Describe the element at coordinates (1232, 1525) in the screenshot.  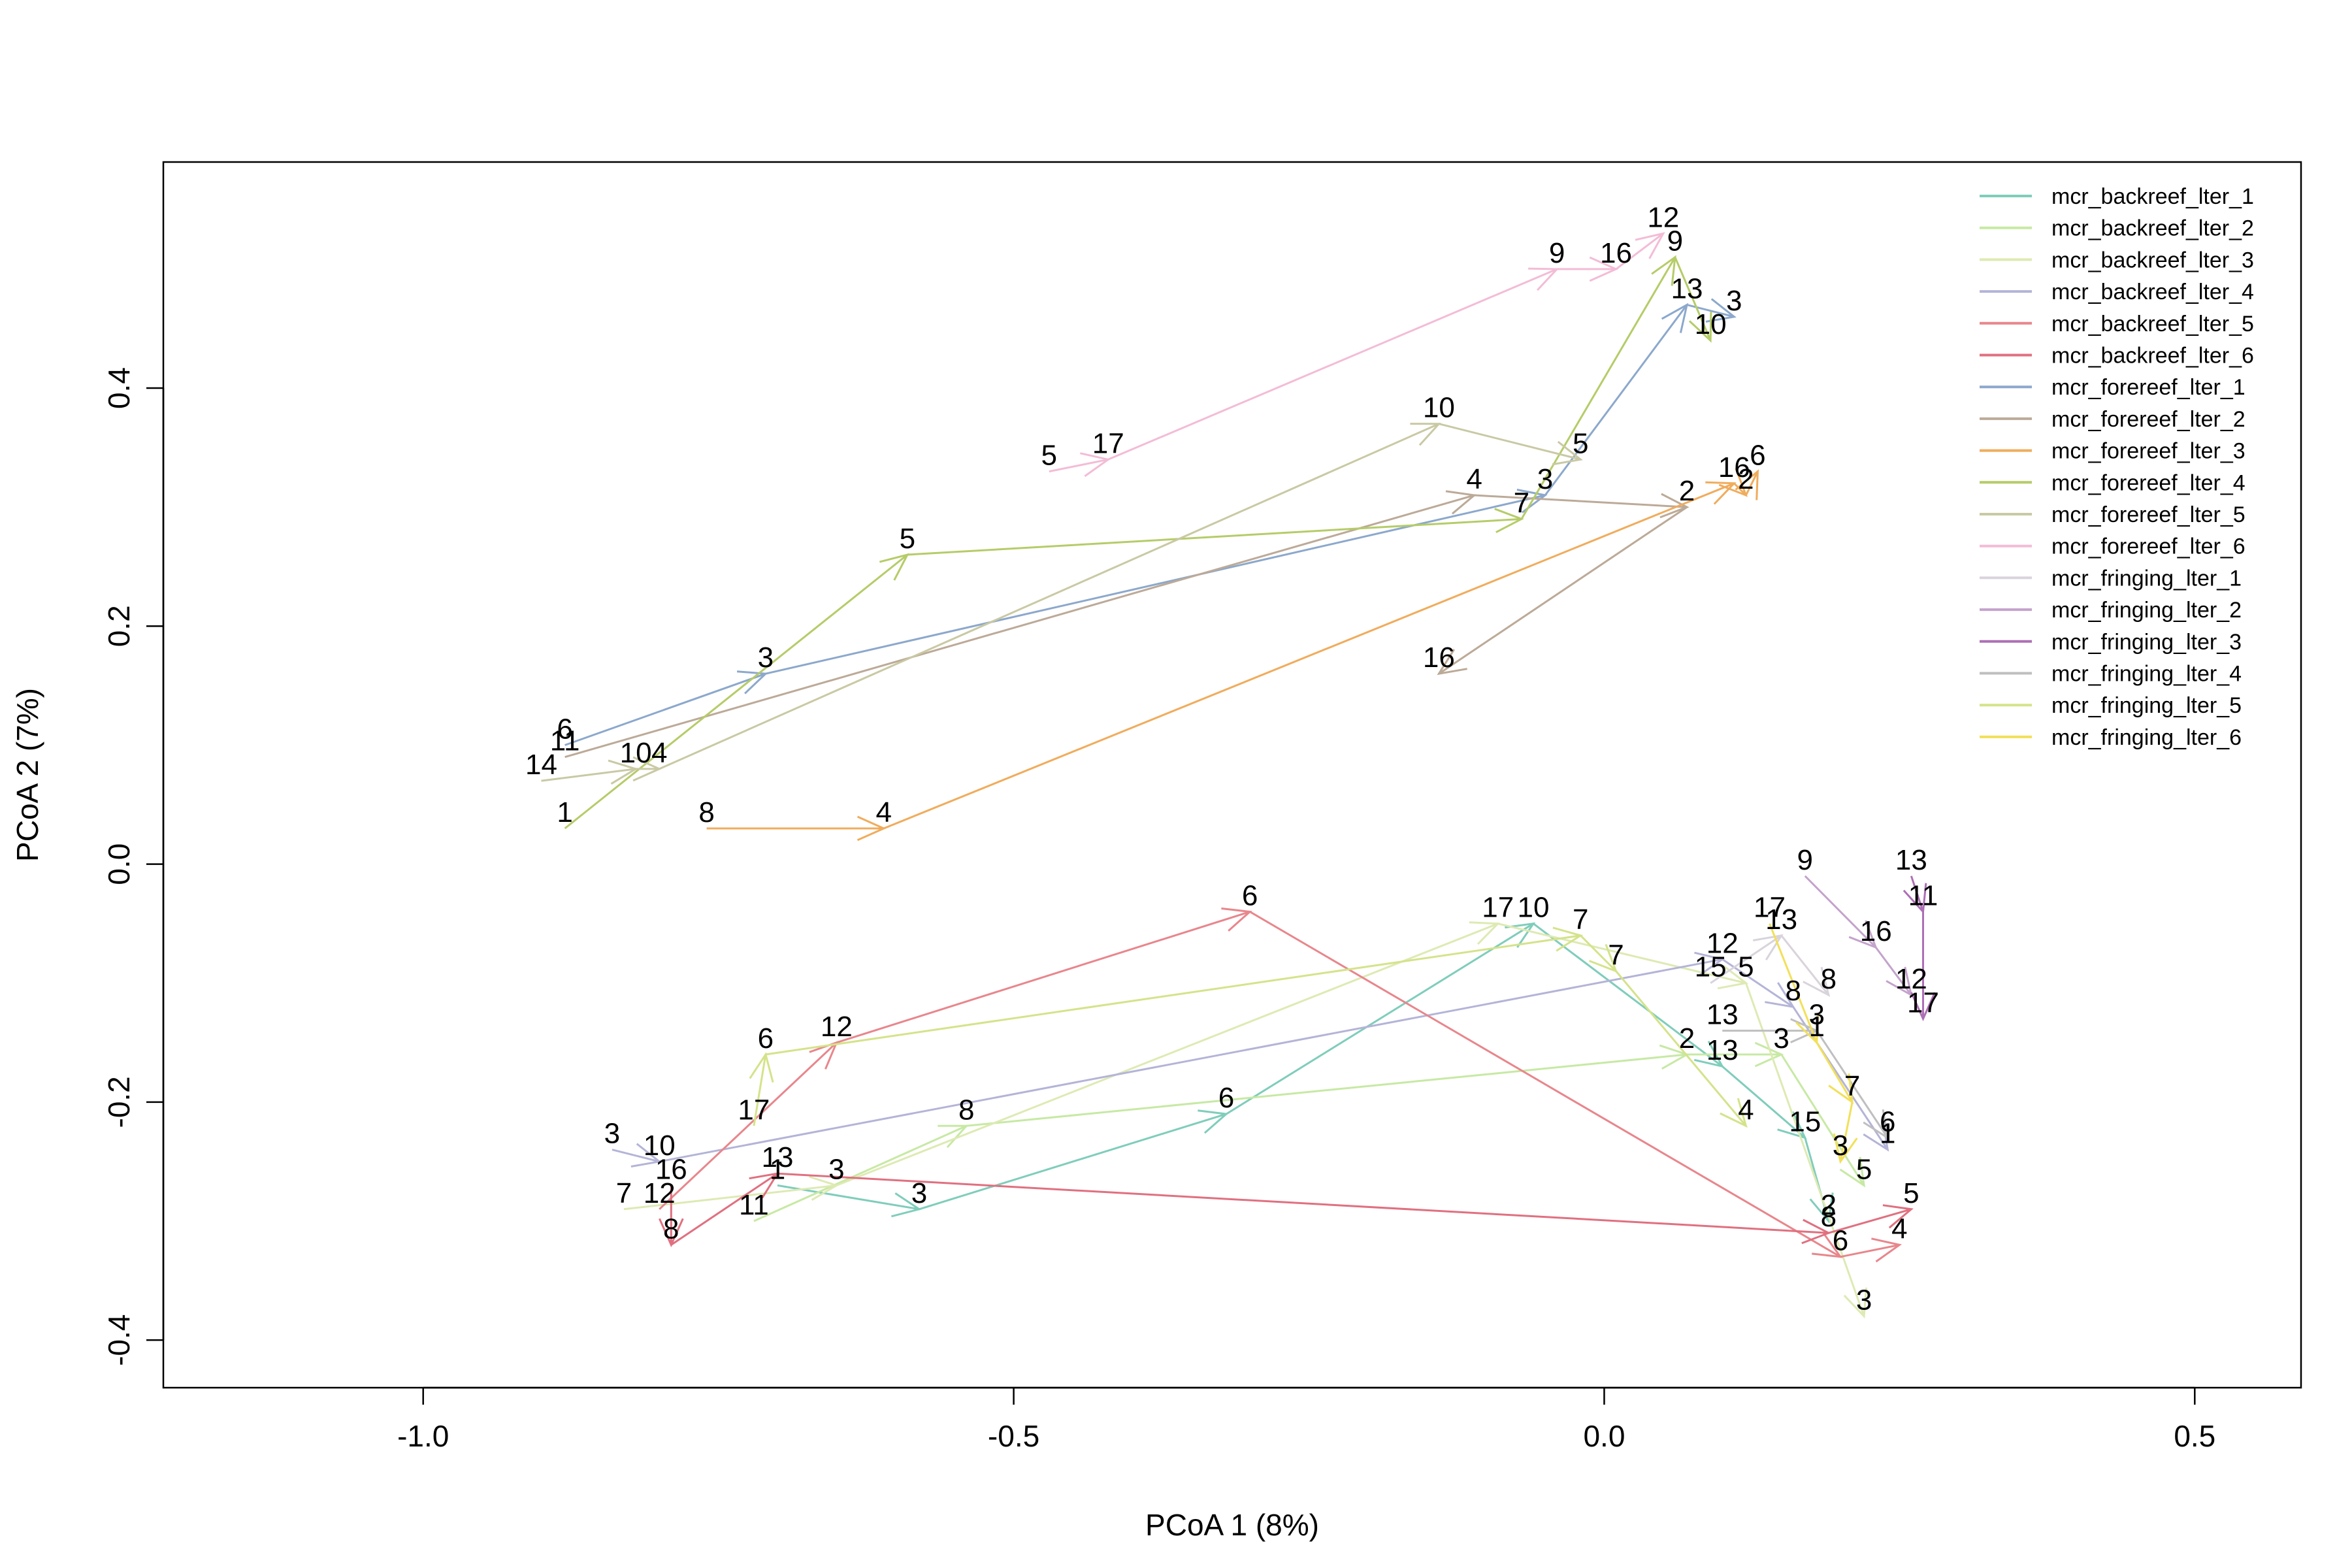
I see `x-axis-title: PCoA 1 (8%)` at that location.